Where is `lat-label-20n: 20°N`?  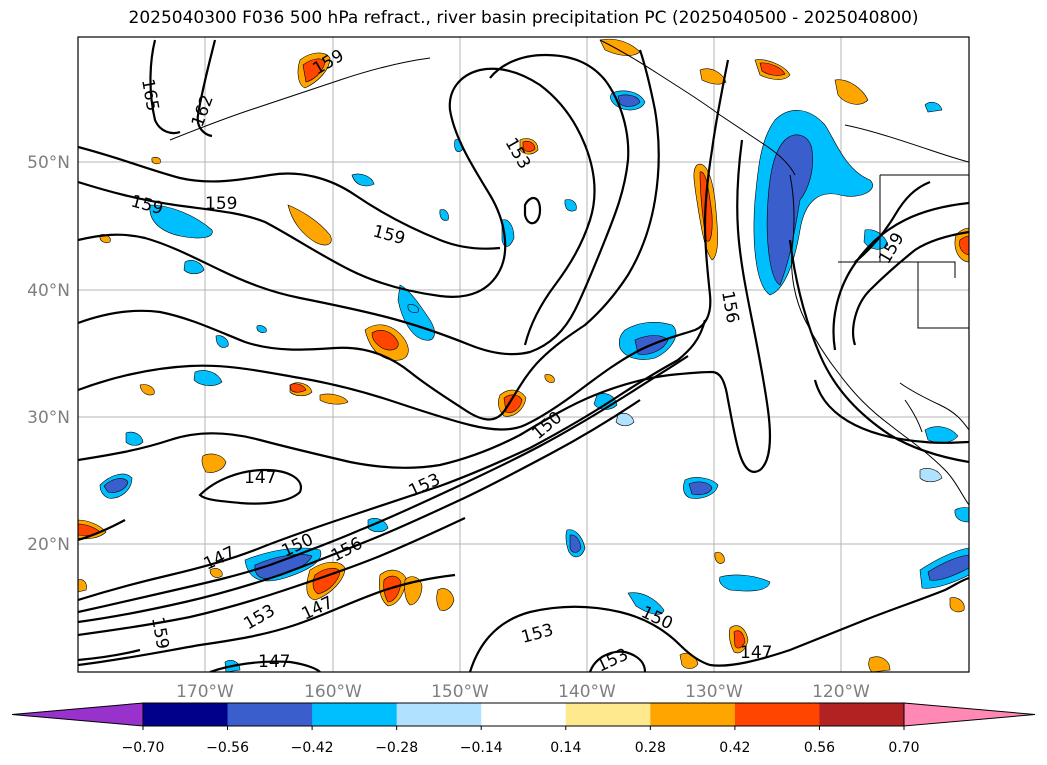
lat-label-20n: 20°N is located at coordinates (48, 545).